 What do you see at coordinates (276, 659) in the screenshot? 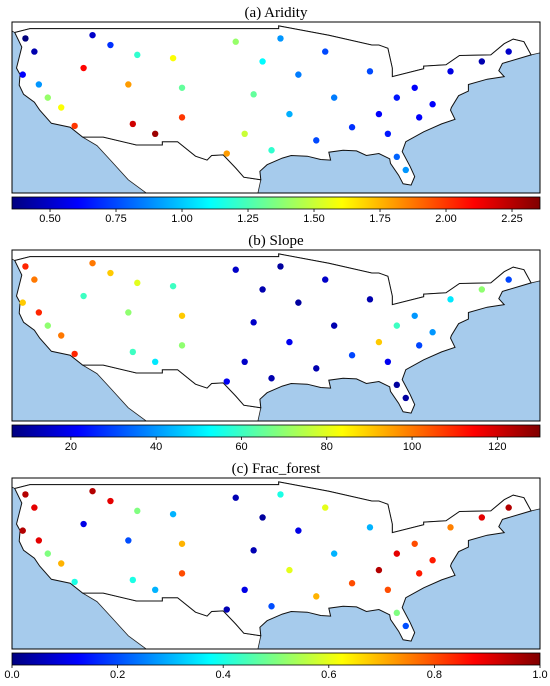
I see `colorbar` at bounding box center [276, 659].